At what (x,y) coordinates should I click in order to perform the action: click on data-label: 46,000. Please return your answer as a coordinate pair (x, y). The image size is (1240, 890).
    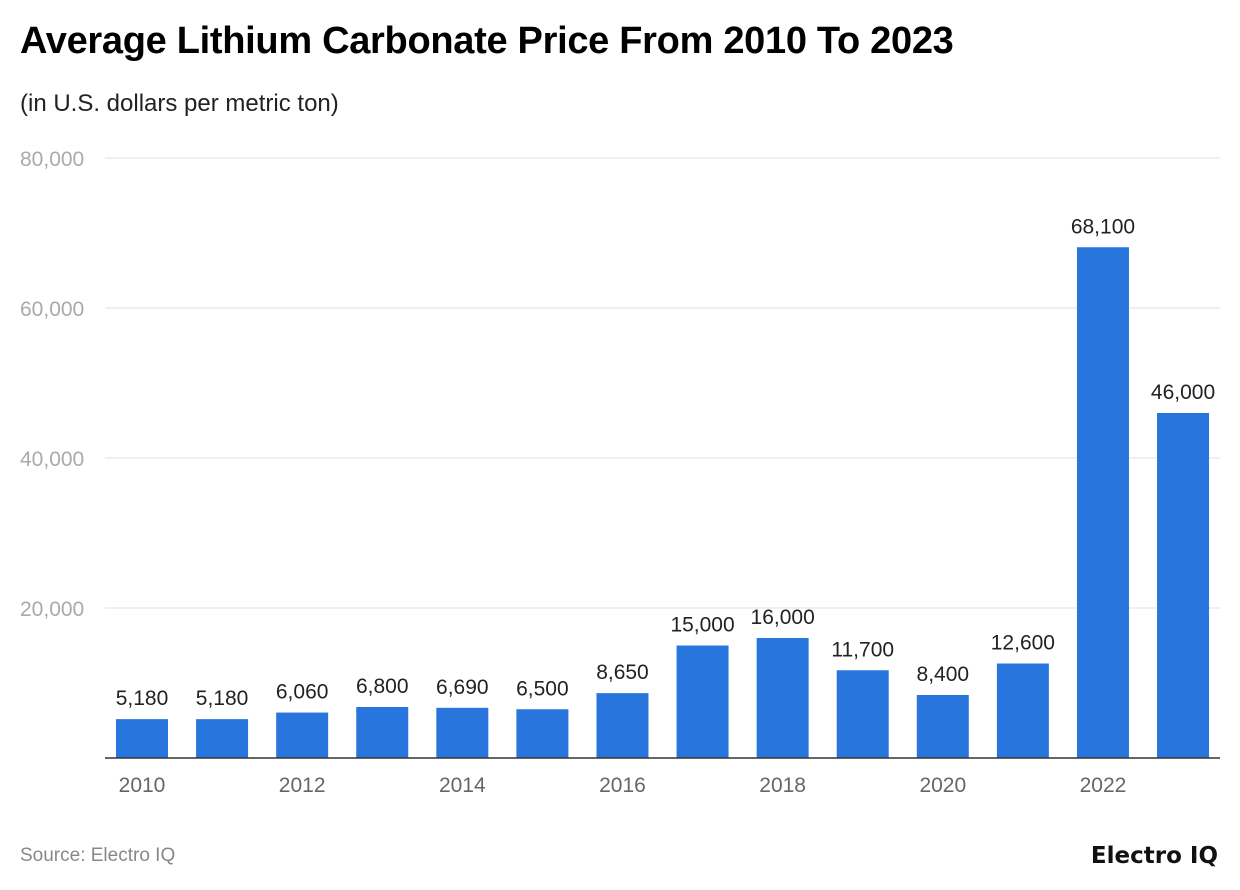
    Looking at the image, I should click on (1183, 392).